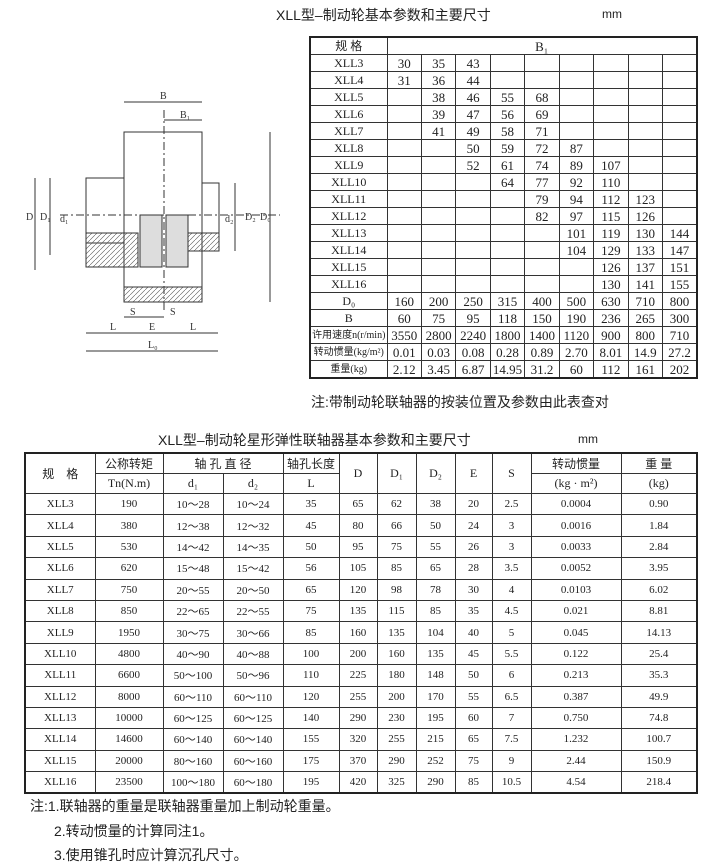 This screenshot has width=725, height=867. Describe the element at coordinates (645, 335) in the screenshot. I see `param-value: 800` at that location.